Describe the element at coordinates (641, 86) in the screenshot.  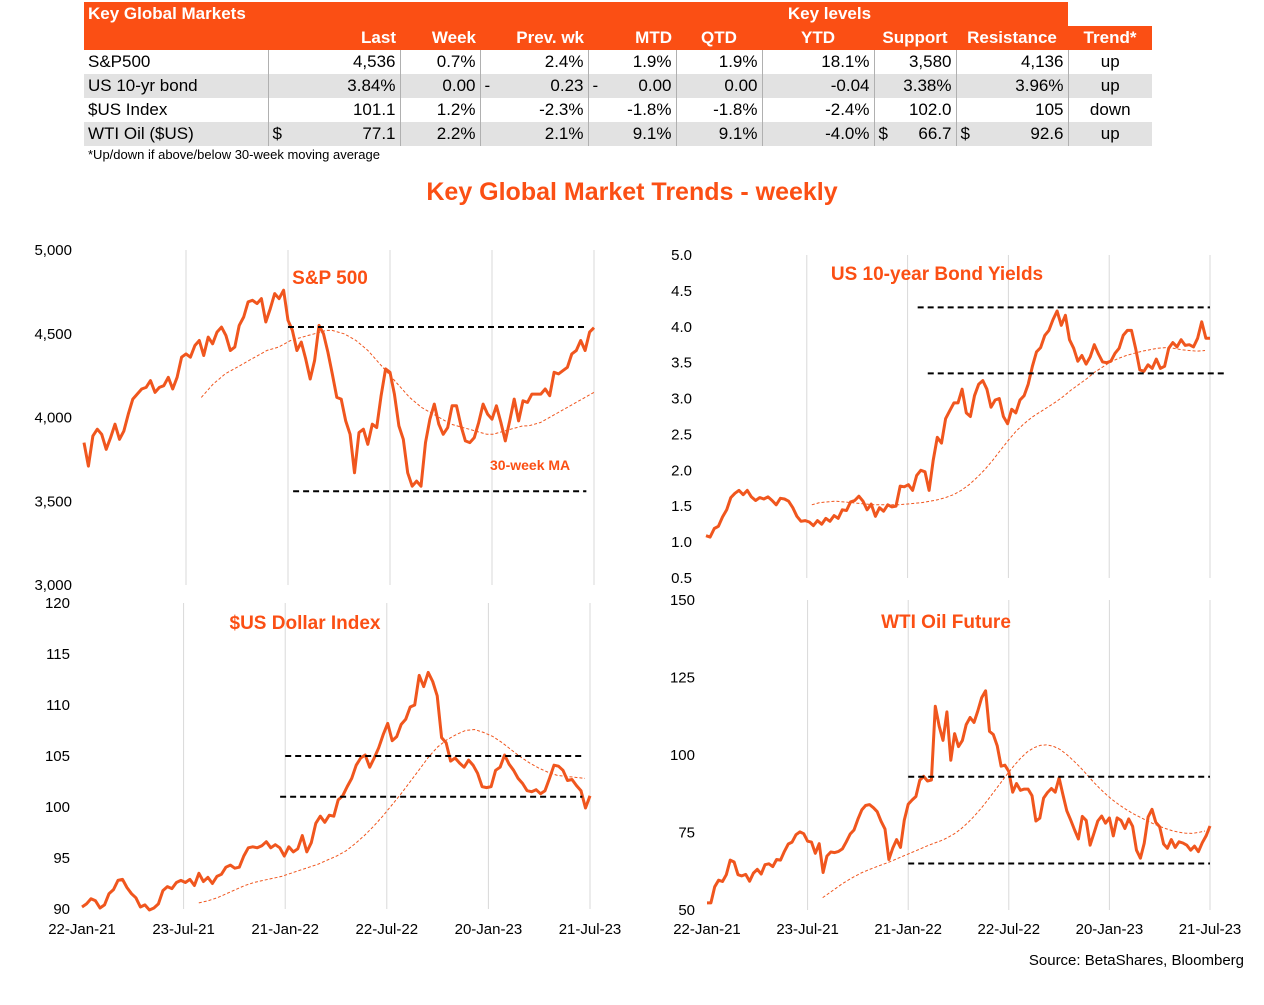
I see `cell-mtd: 0.00` at that location.